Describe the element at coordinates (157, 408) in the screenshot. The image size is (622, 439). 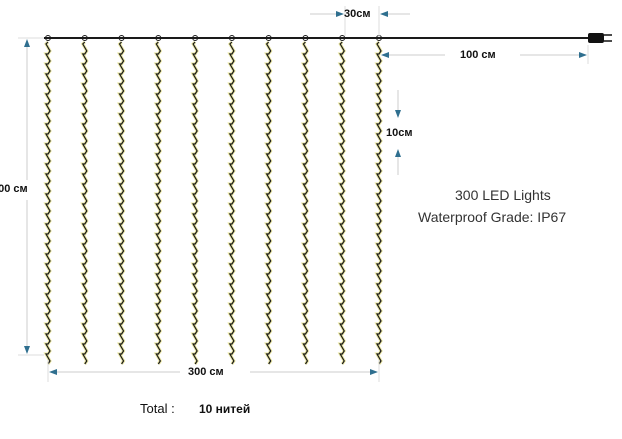
I see `total-label: Total :` at that location.